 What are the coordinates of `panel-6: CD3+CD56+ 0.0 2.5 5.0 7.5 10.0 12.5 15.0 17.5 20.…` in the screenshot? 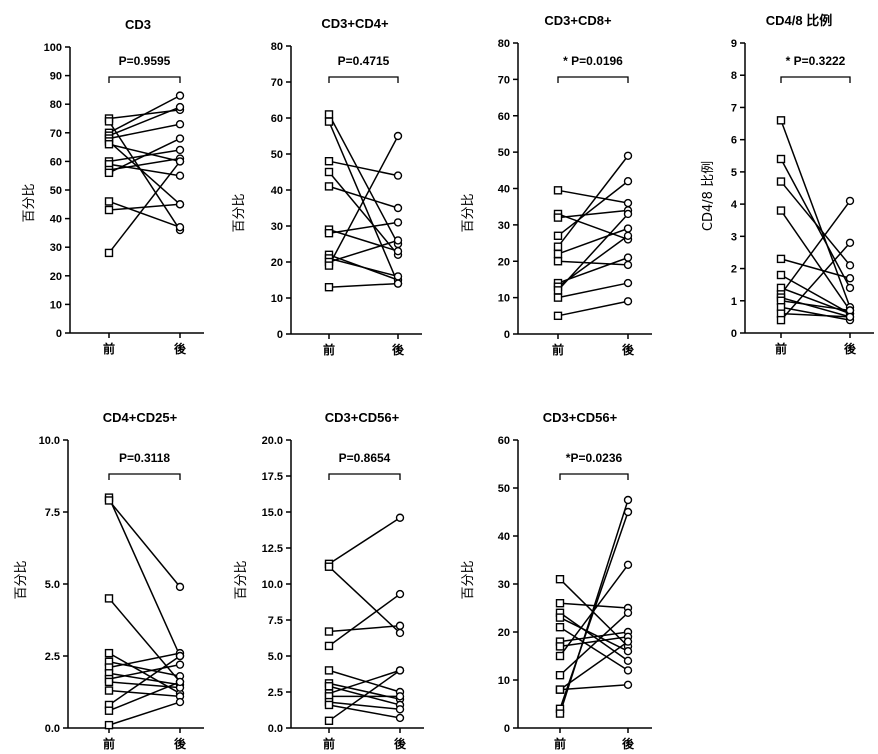 It's located at (329, 580).